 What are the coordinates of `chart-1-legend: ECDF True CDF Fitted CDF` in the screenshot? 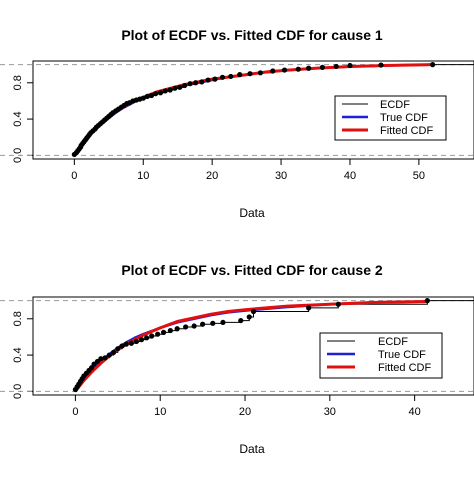 It's located at (390, 118).